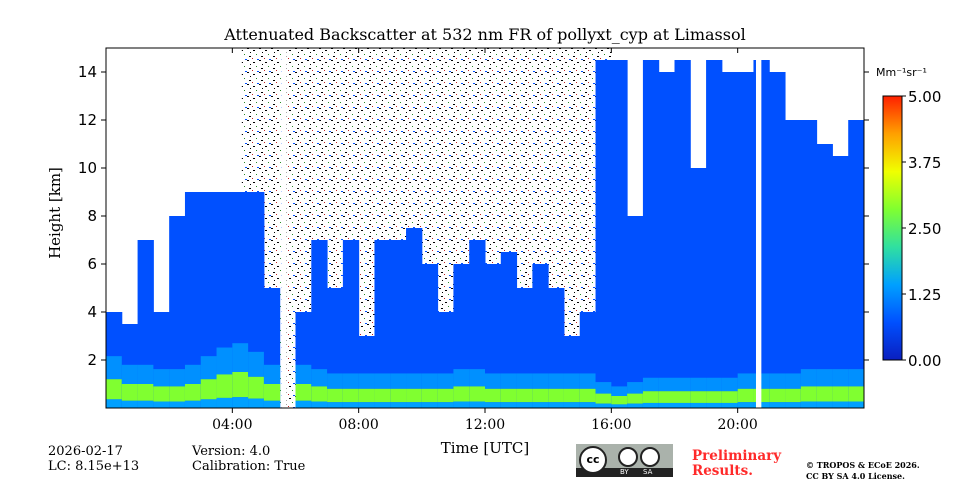 Image resolution: width=960 pixels, height=482 pixels. I want to click on y-tick-label: 4, so click(92, 312).